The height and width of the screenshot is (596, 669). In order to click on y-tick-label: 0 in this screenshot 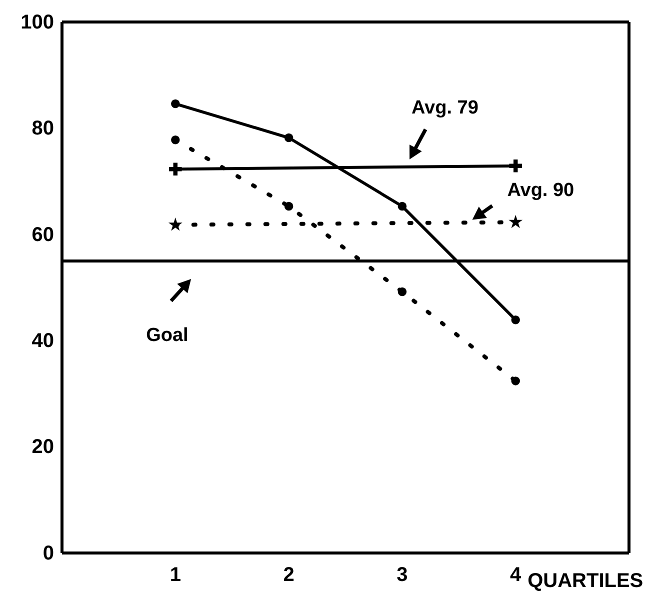, I will do `click(48, 553)`.